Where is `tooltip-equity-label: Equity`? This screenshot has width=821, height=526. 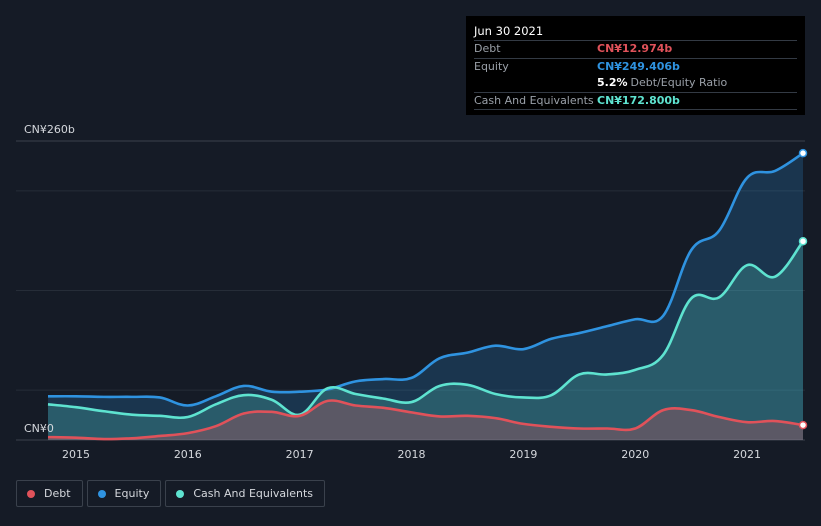
tooltip-equity-label: Equity is located at coordinates (491, 66).